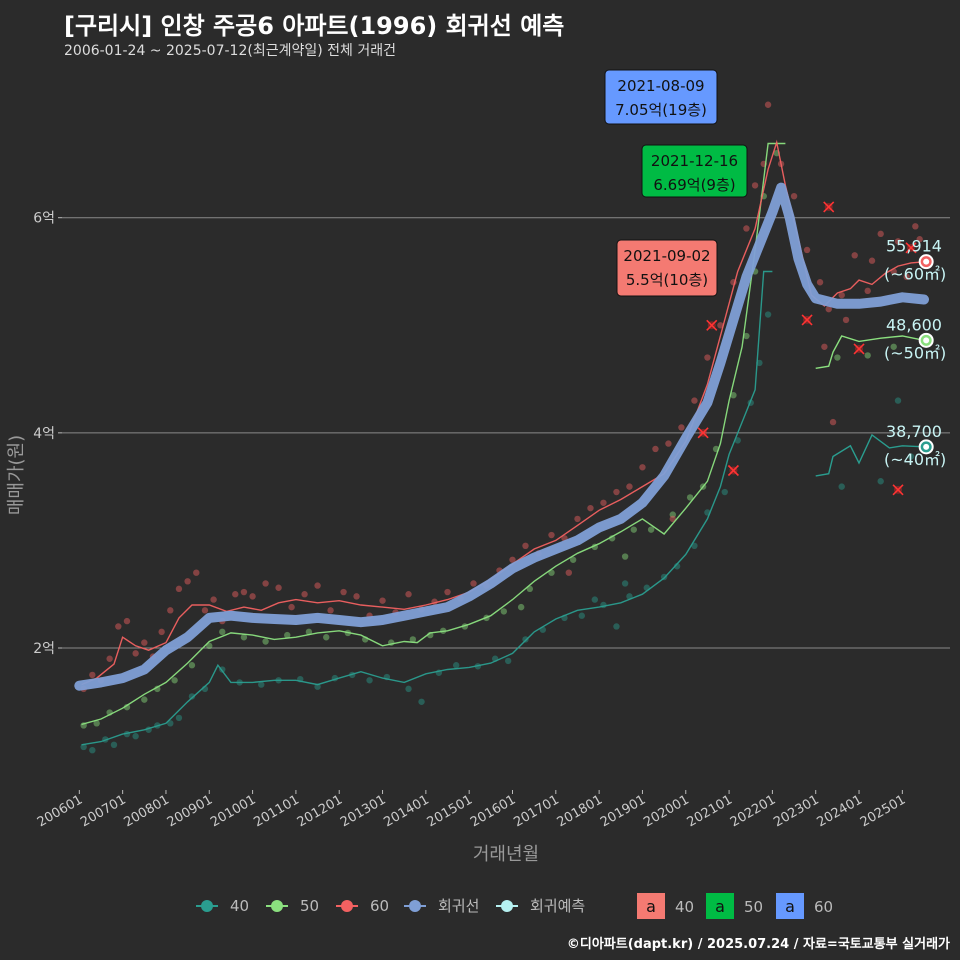 The height and width of the screenshot is (960, 960). What do you see at coordinates (667, 280) in the screenshot?
I see `callout-price: 5.5억(10층)` at bounding box center [667, 280].